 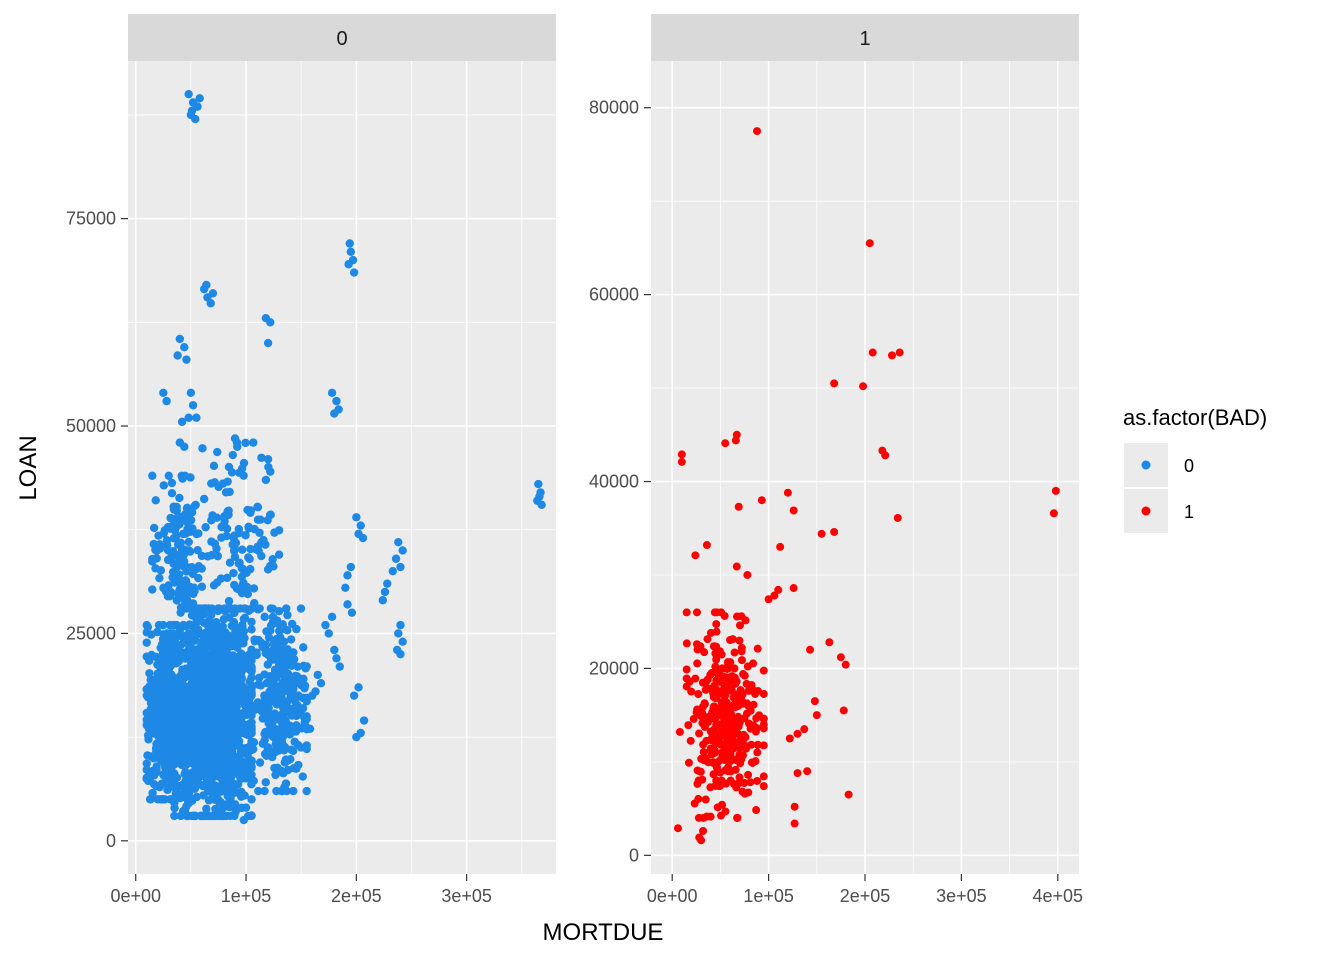 What do you see at coordinates (614, 295) in the screenshot?
I see `y-tick-label: 60000` at bounding box center [614, 295].